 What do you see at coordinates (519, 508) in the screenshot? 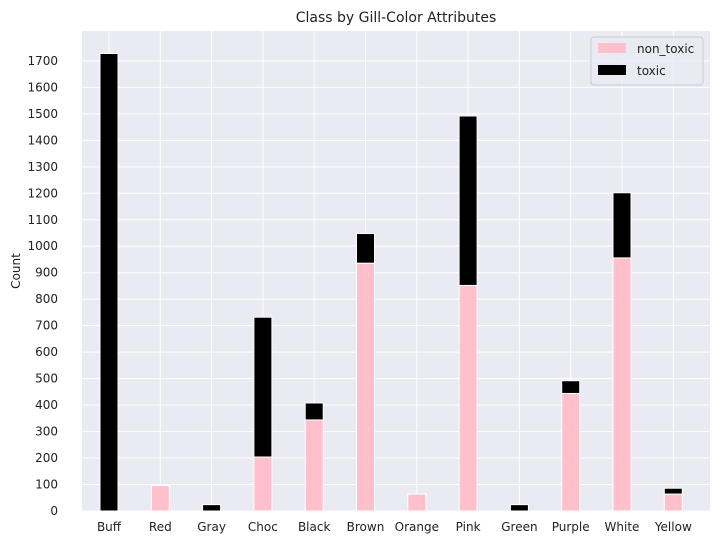
I see `bar-toxic-green` at bounding box center [519, 508].